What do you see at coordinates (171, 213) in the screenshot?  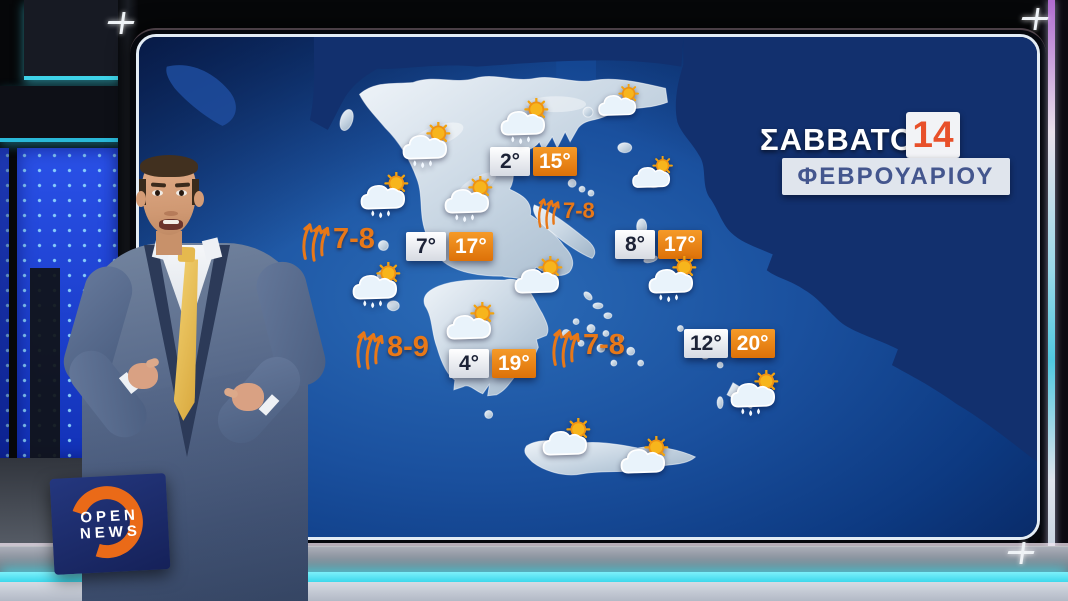 I see `presenter-nose` at bounding box center [171, 213].